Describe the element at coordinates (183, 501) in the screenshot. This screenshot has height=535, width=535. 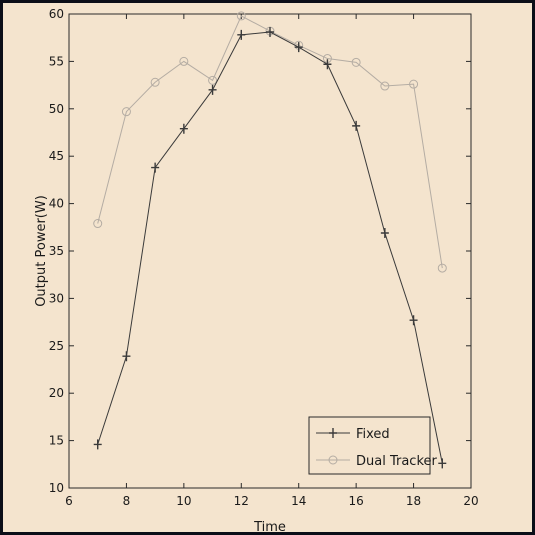
I see `x-tick-label: 10` at that location.